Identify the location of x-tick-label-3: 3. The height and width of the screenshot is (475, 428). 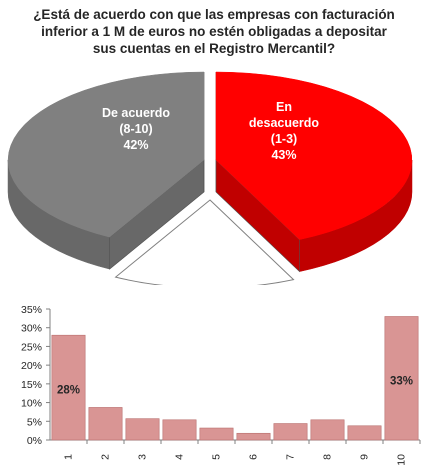
(142, 457).